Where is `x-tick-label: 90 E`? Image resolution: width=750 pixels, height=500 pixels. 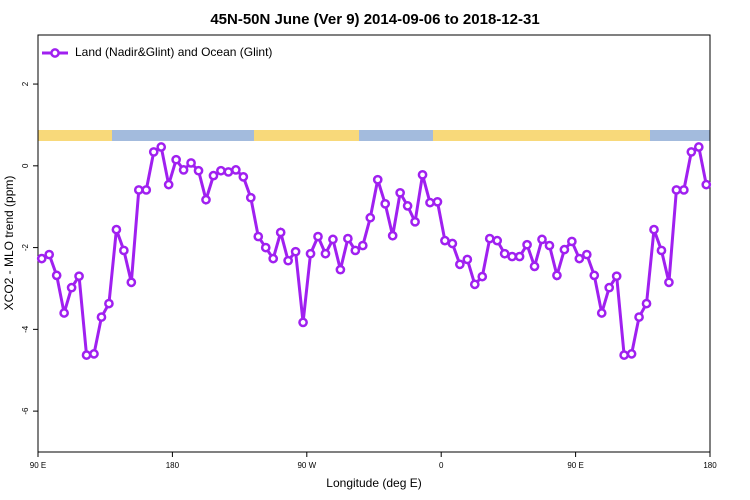 x-tick-label: 90 E is located at coordinates (575, 465).